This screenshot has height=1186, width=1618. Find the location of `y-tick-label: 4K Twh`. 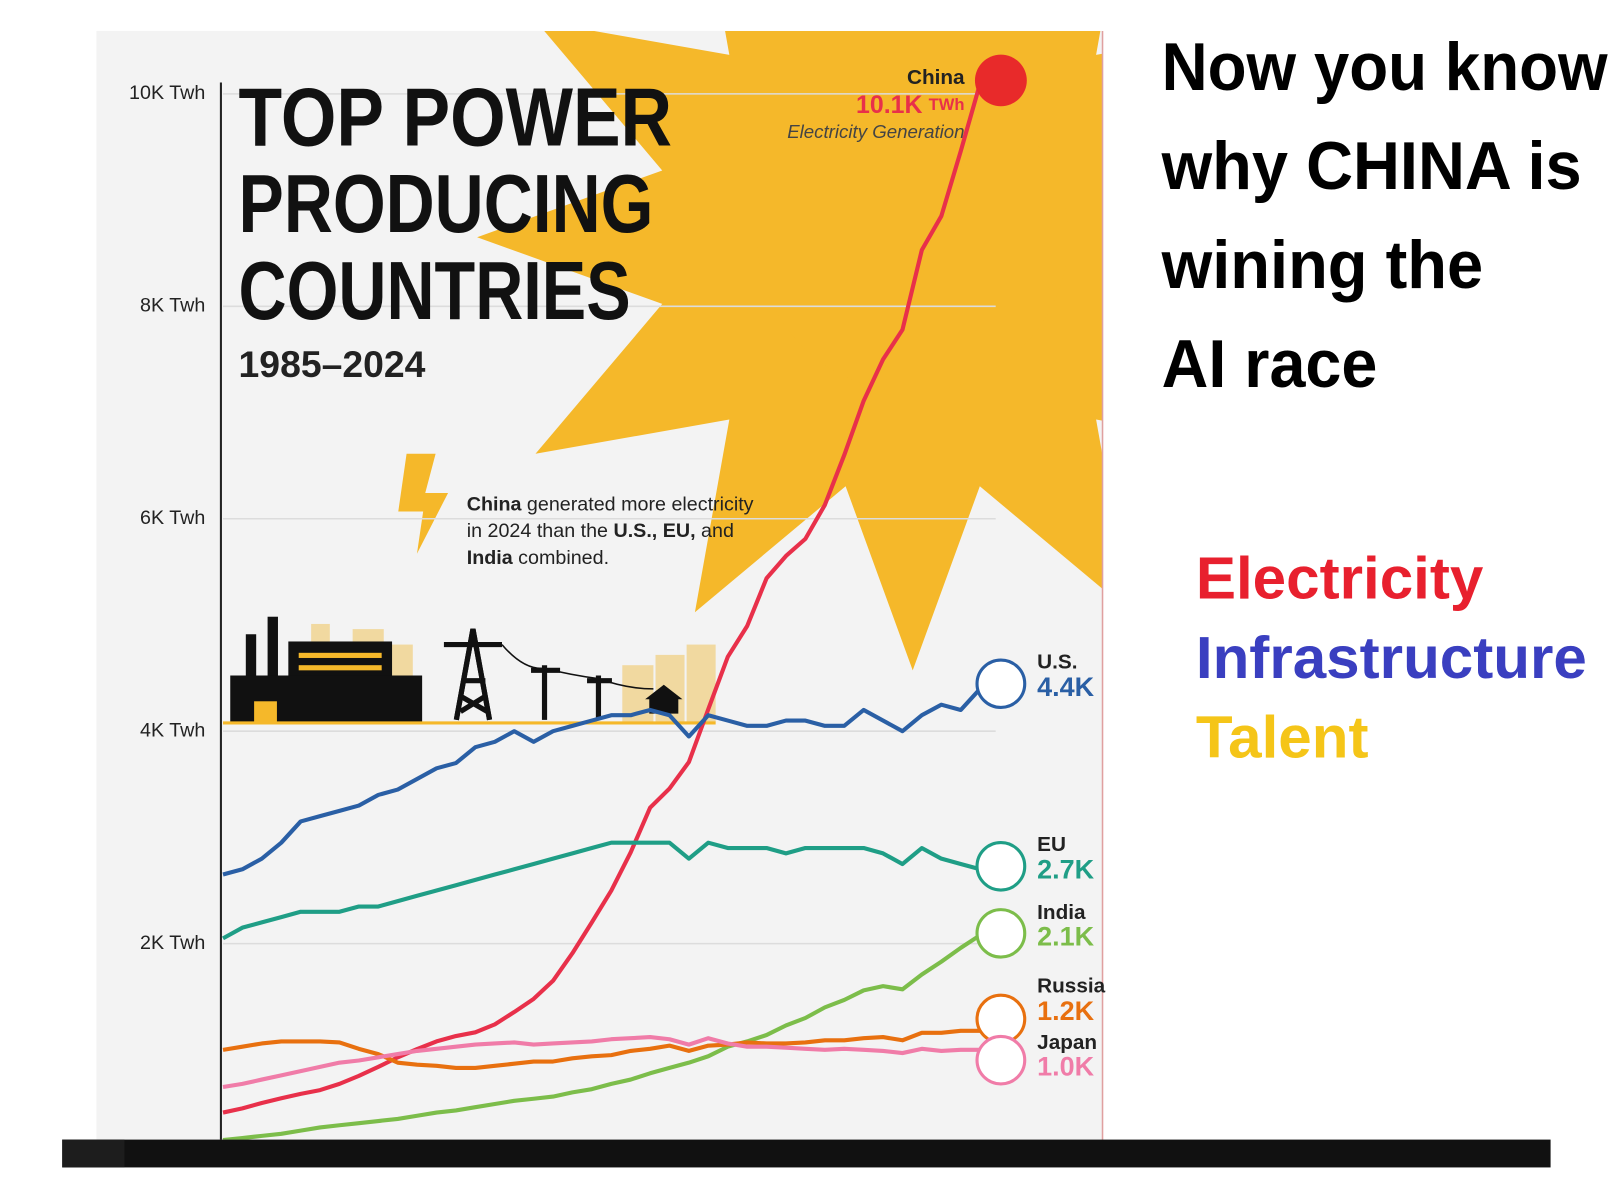

y-tick-label: 4K Twh is located at coordinates (172, 730).